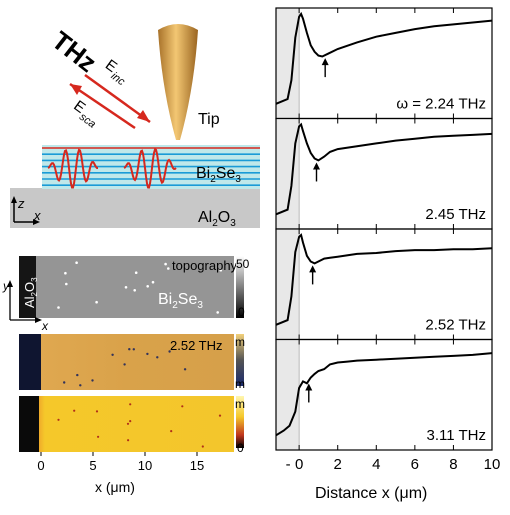 The width and height of the screenshot is (510, 515). I want to click on guided-wave-left, so click(72, 168).